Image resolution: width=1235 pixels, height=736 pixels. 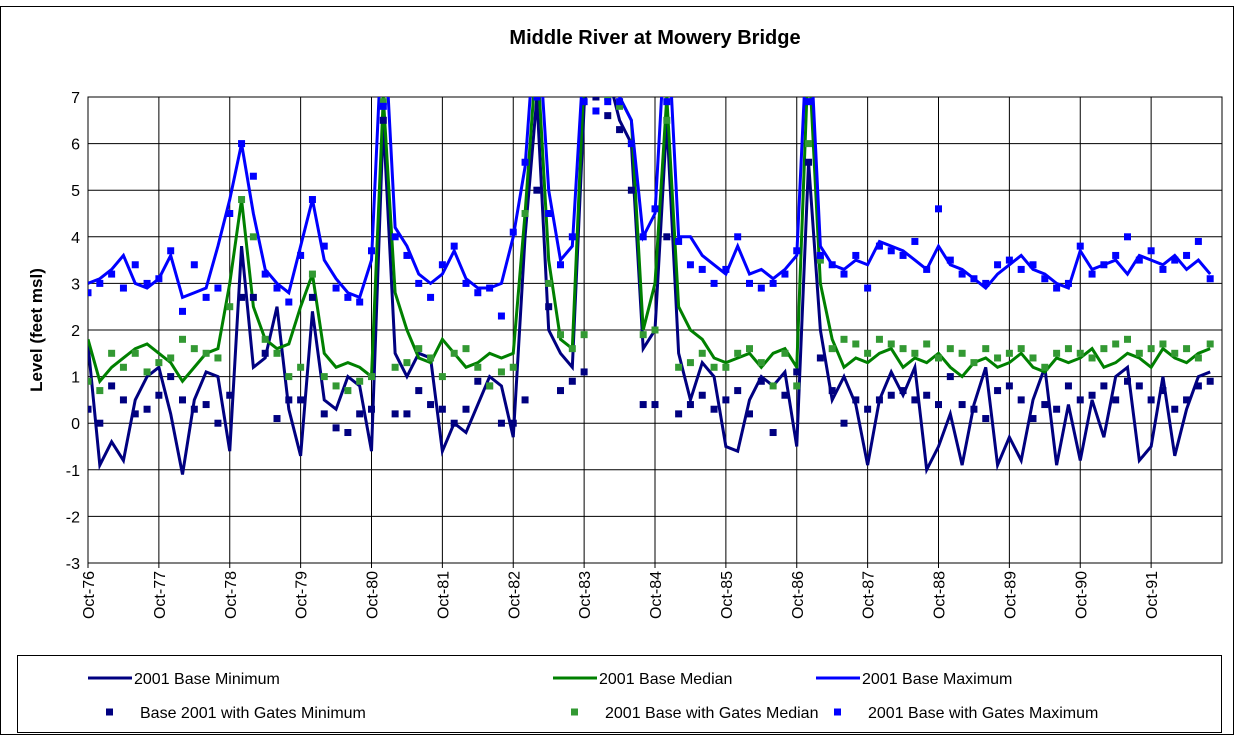 I want to click on y-tick-label: 7, so click(x=75, y=98).